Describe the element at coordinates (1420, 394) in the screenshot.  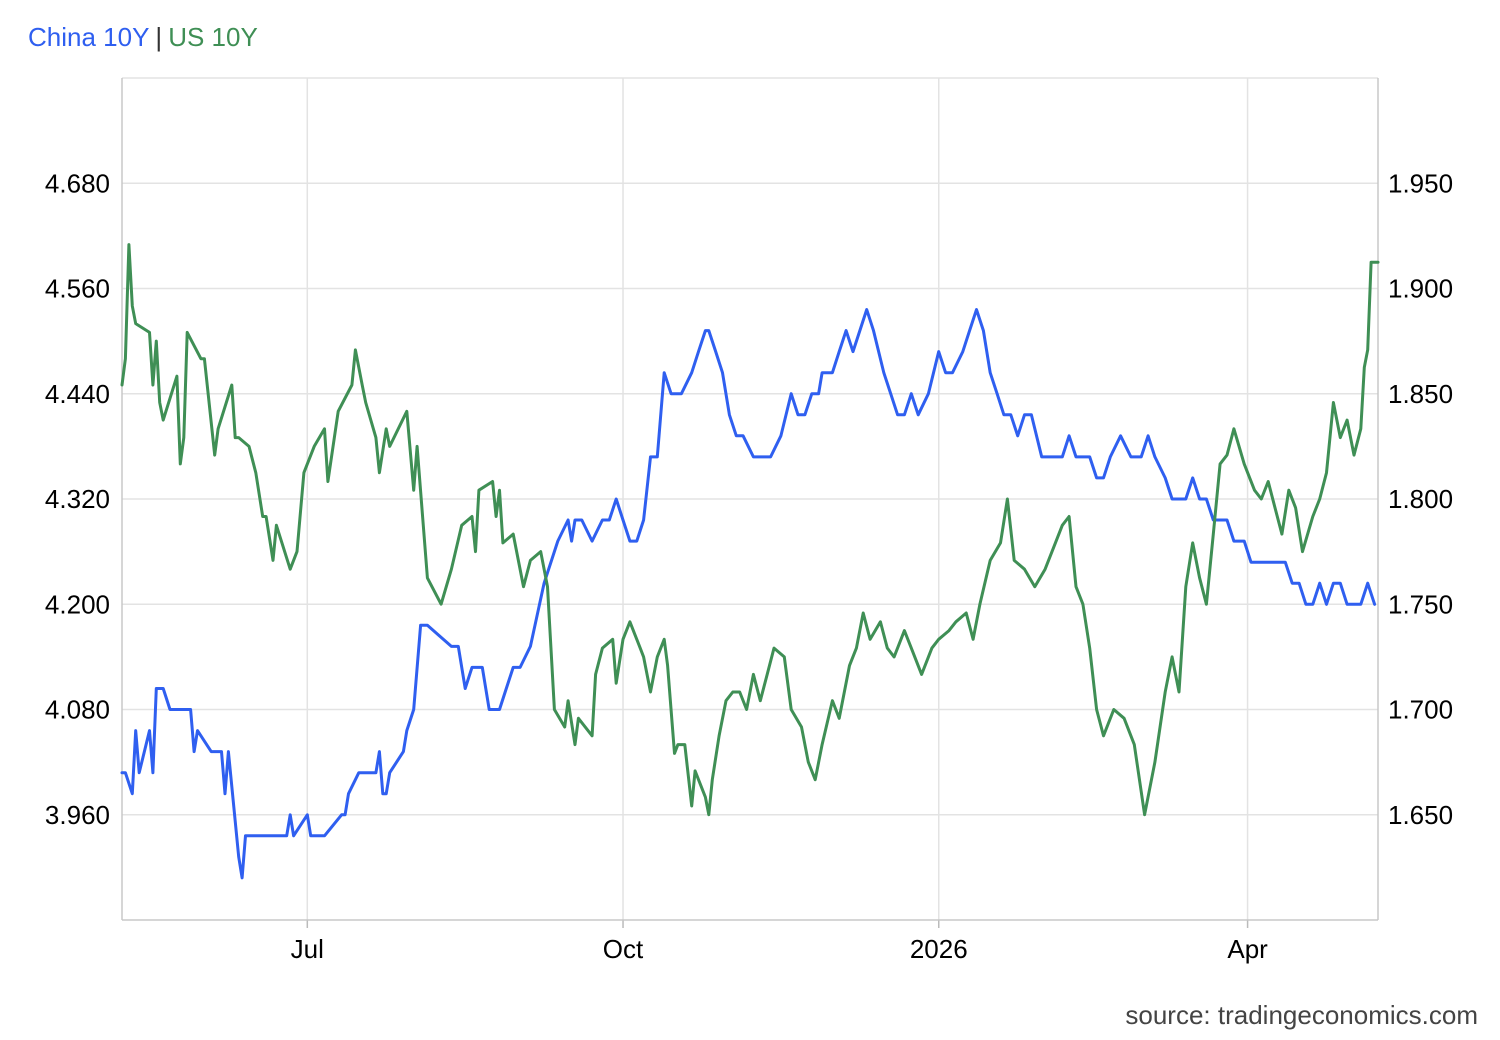
I see `y-right-tick-label: 1.850` at that location.